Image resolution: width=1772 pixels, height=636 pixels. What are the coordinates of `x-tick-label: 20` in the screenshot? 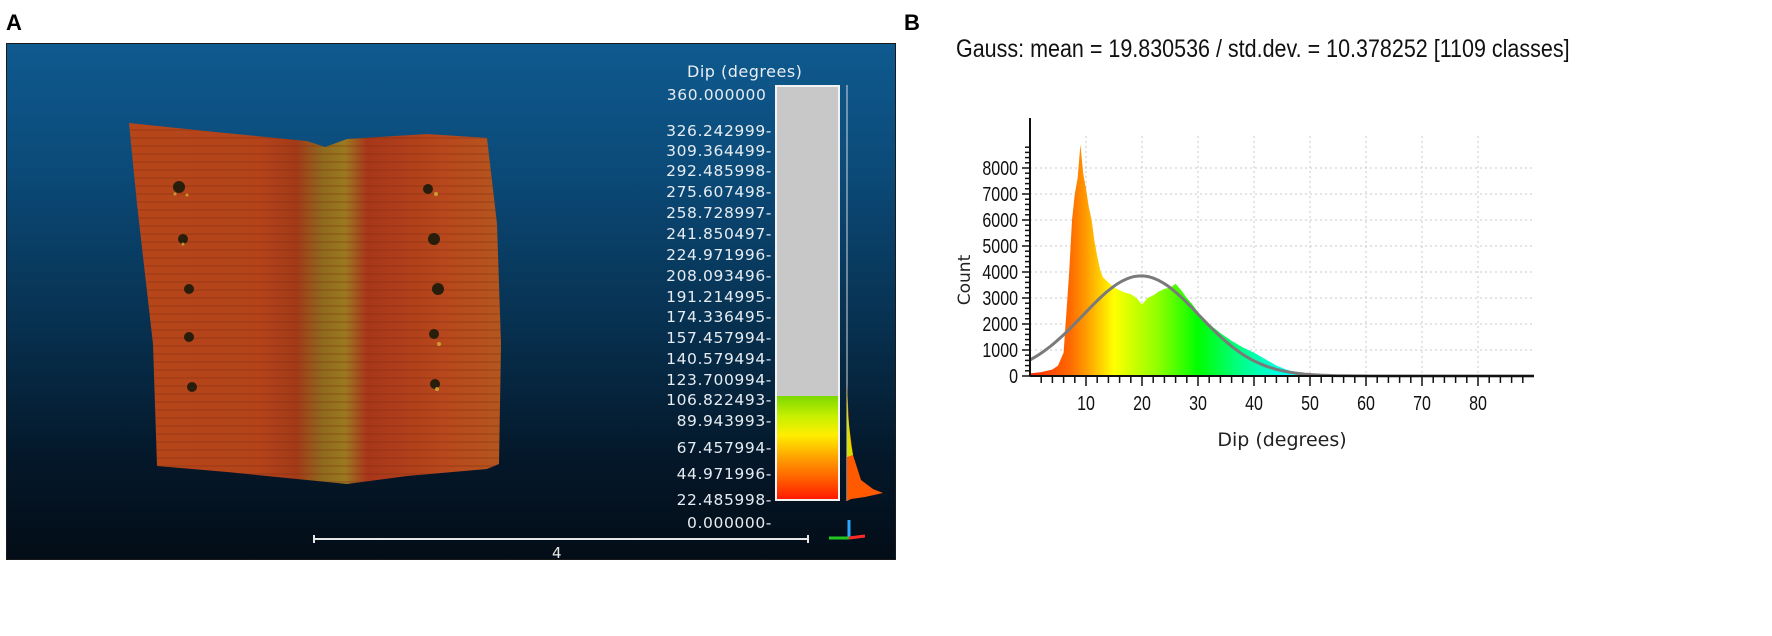 It's located at (1142, 403).